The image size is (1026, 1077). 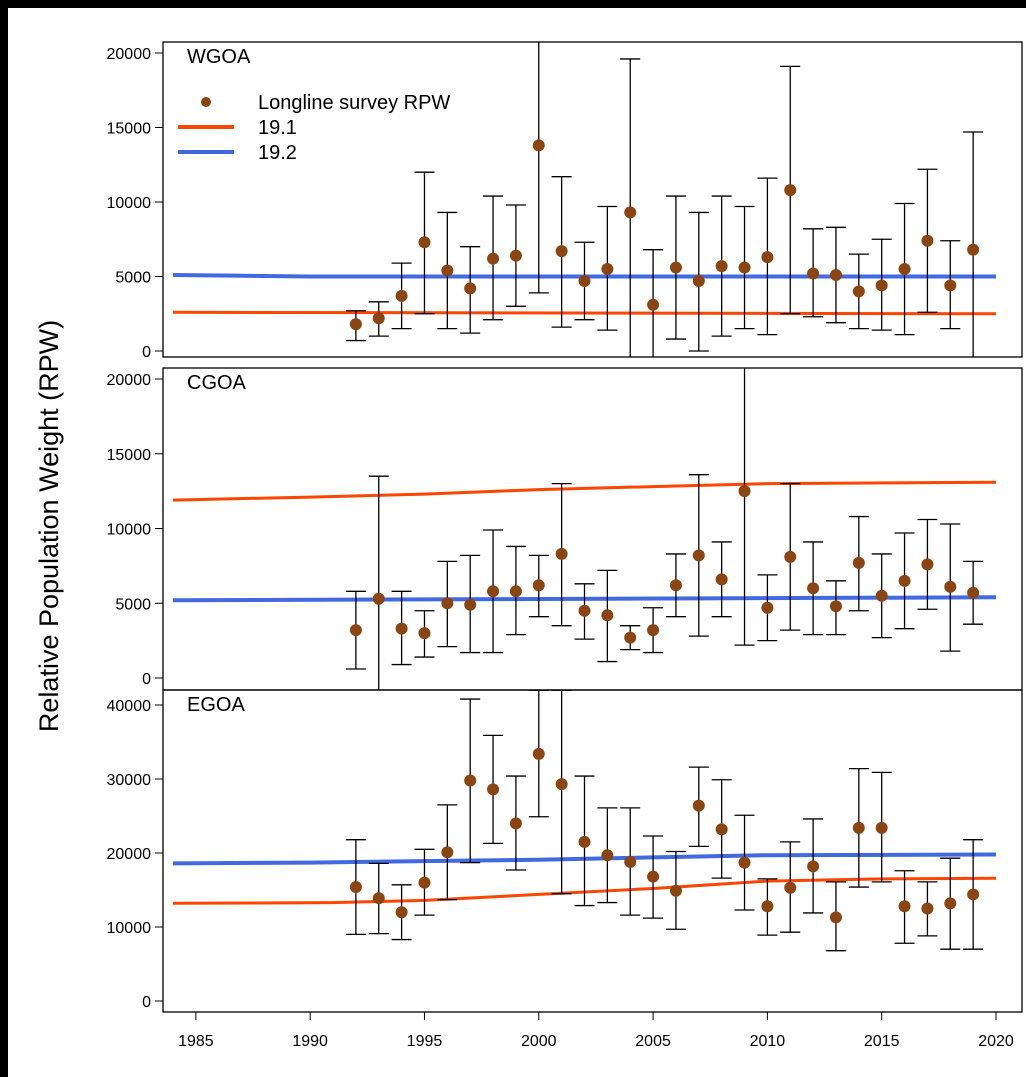 What do you see at coordinates (310, 1041) in the screenshot?
I see `x-tick-label: 1990` at bounding box center [310, 1041].